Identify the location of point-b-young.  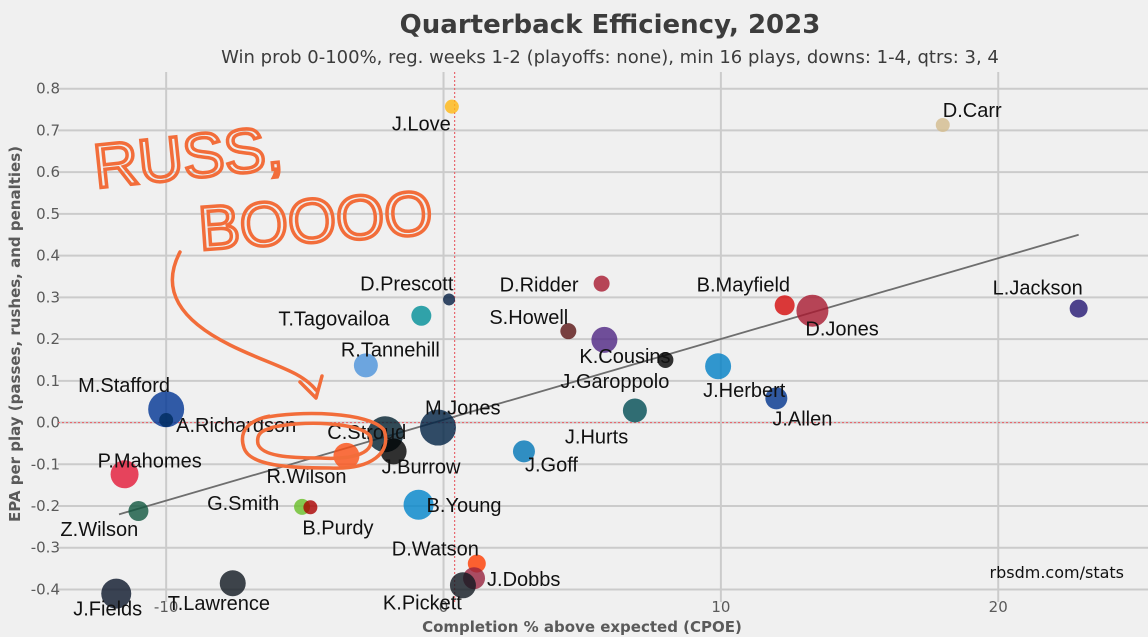
(418, 504).